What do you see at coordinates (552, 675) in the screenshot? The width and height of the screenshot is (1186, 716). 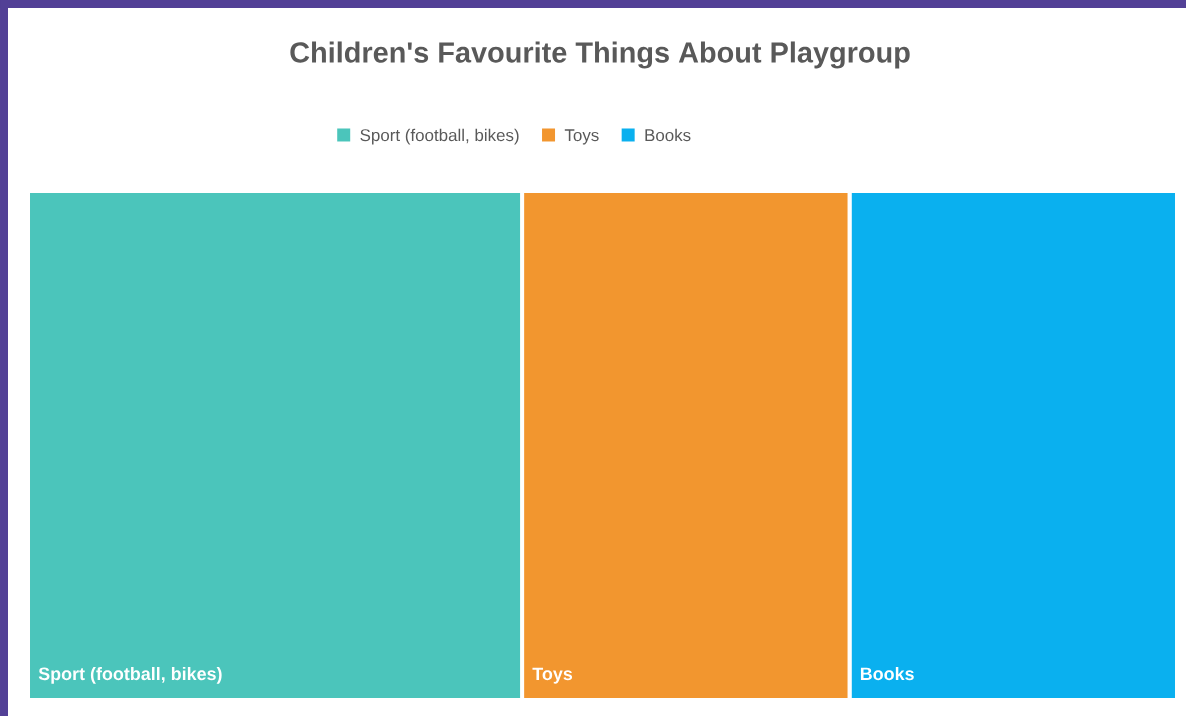 I see `text: Toys` at bounding box center [552, 675].